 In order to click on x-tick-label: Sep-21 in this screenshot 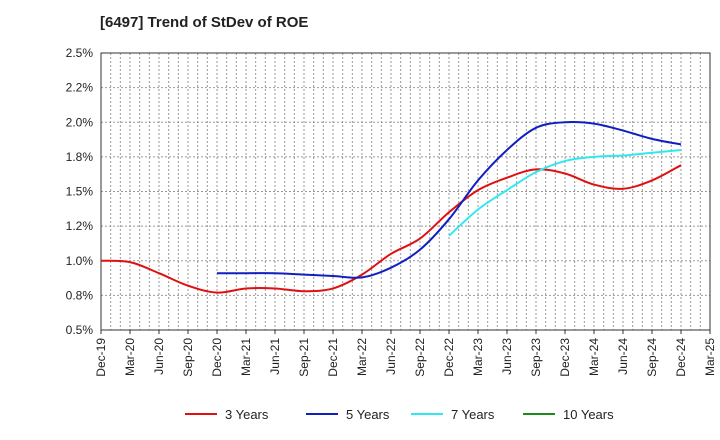, I will do `click(304, 357)`.